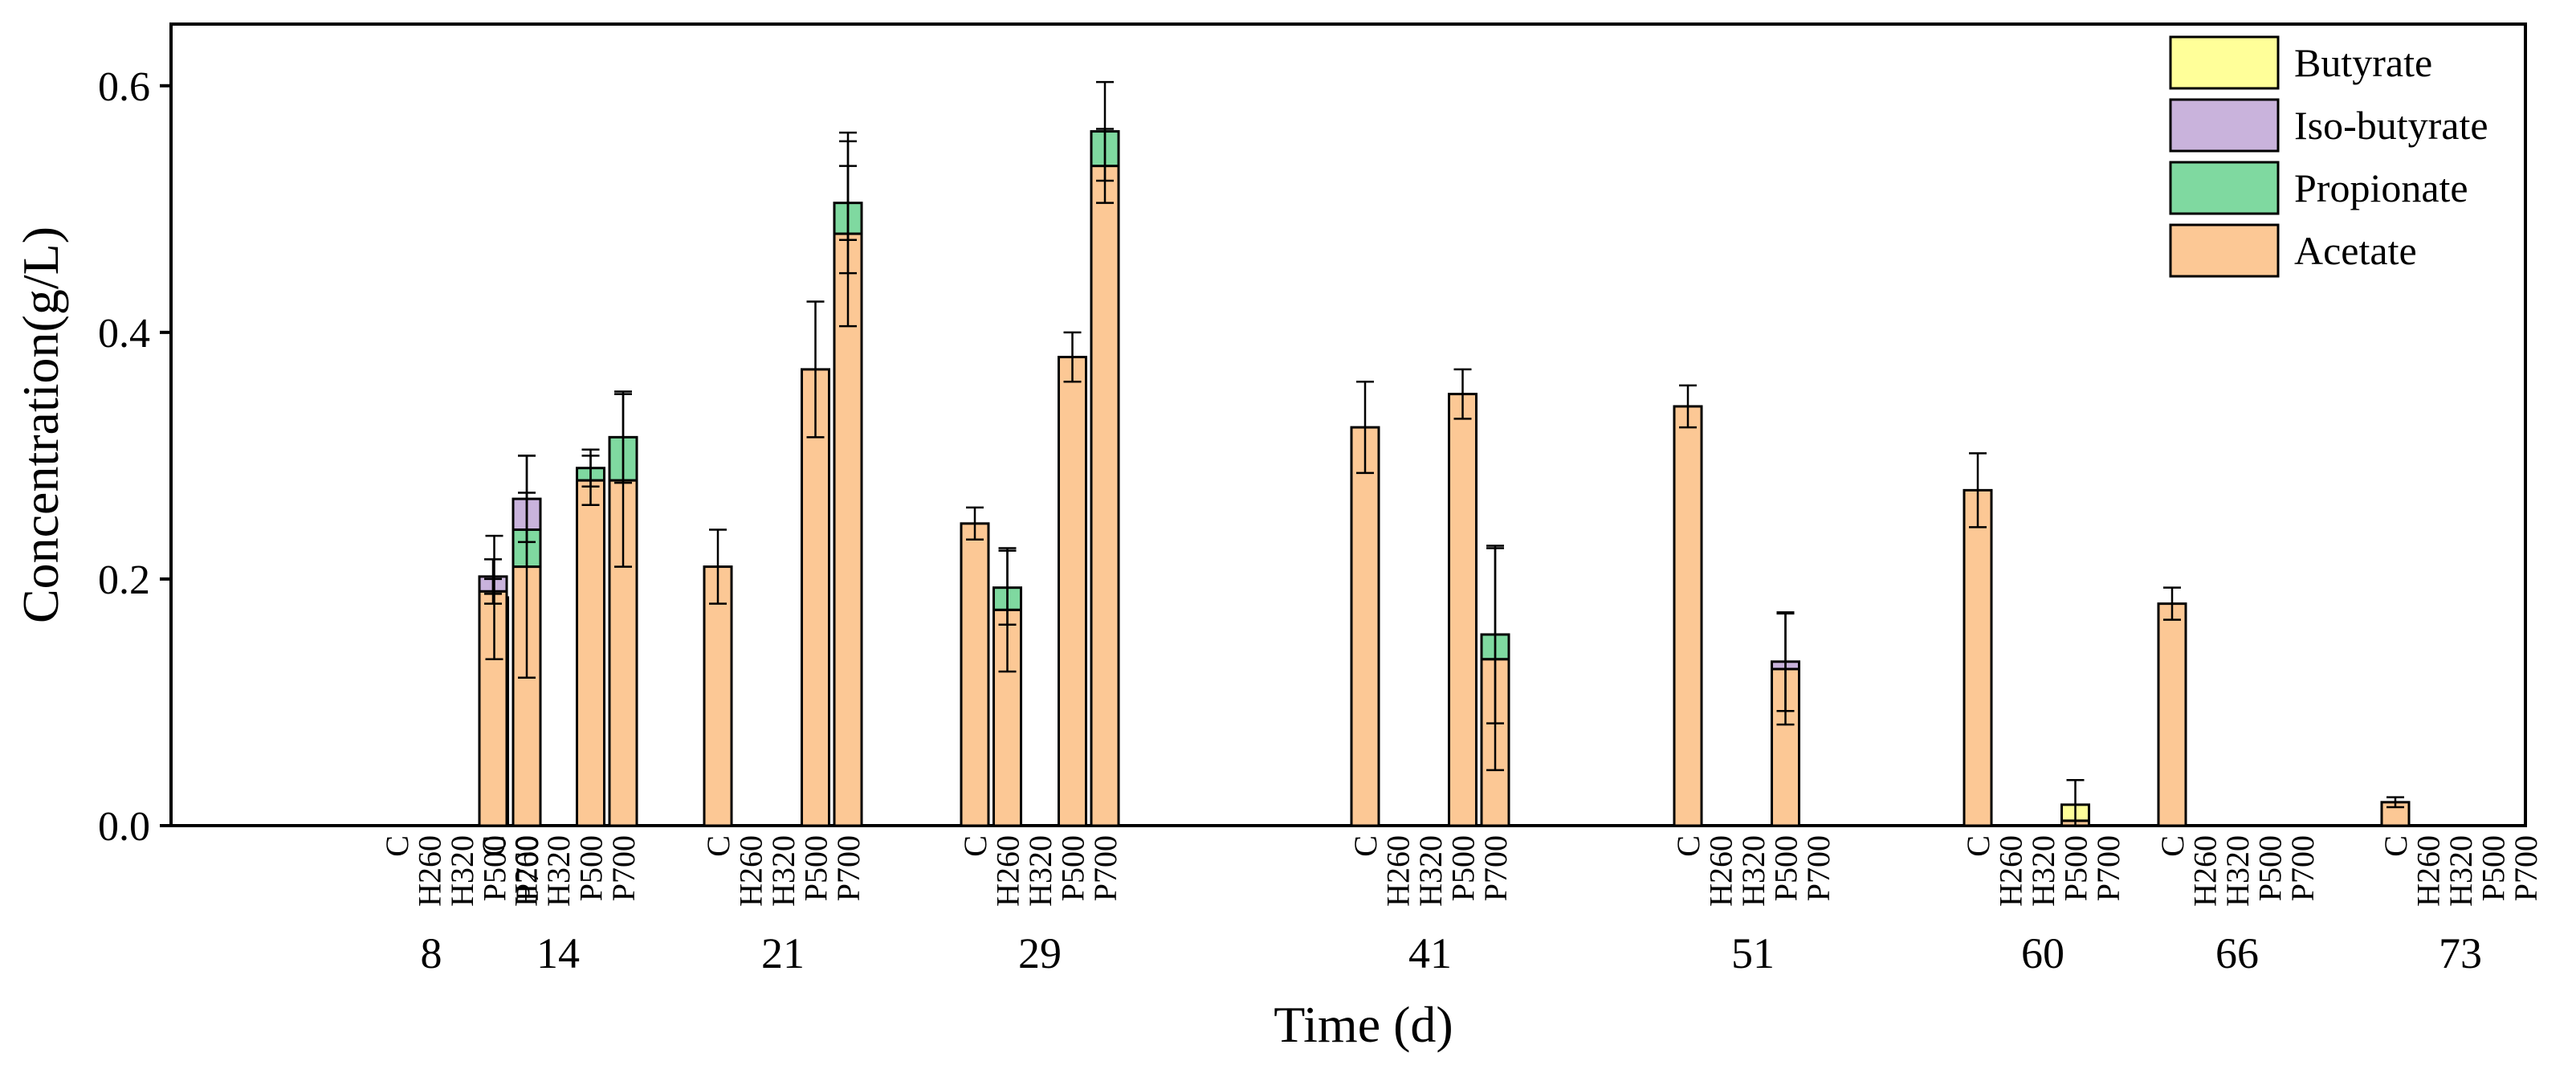  Describe the element at coordinates (2363, 62) in the screenshot. I see `legend-label: Butyrate` at that location.